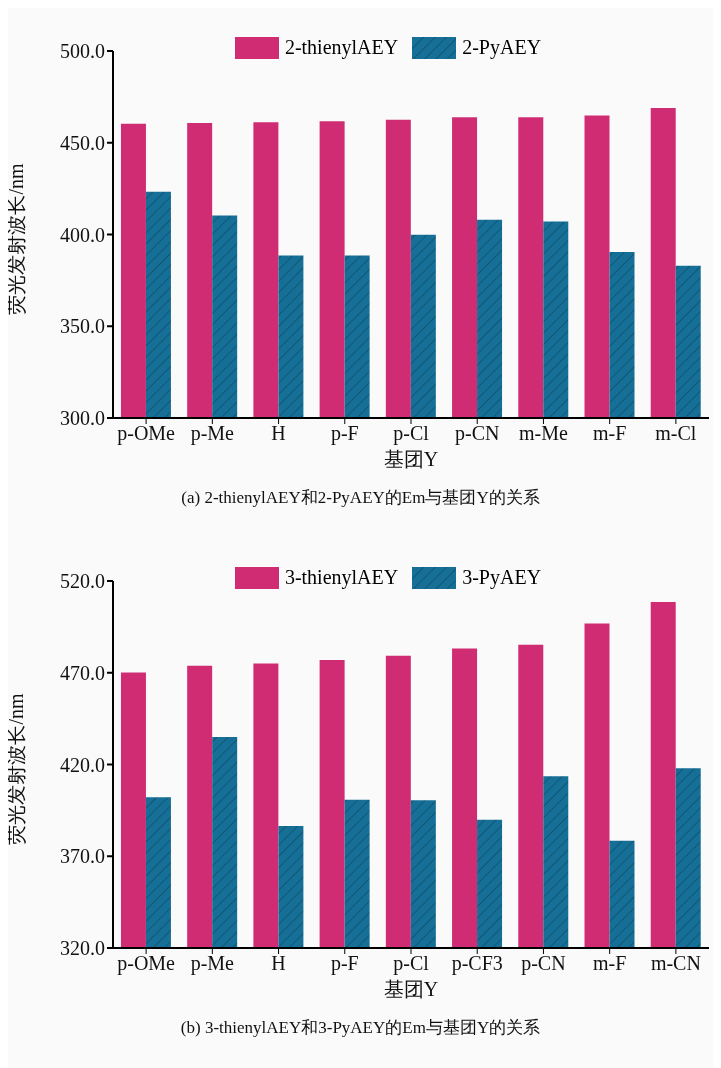 Image resolution: width=721 pixels, height=1068 pixels. Describe the element at coordinates (82, 856) in the screenshot. I see `y-tick-label: 370.0` at that location.